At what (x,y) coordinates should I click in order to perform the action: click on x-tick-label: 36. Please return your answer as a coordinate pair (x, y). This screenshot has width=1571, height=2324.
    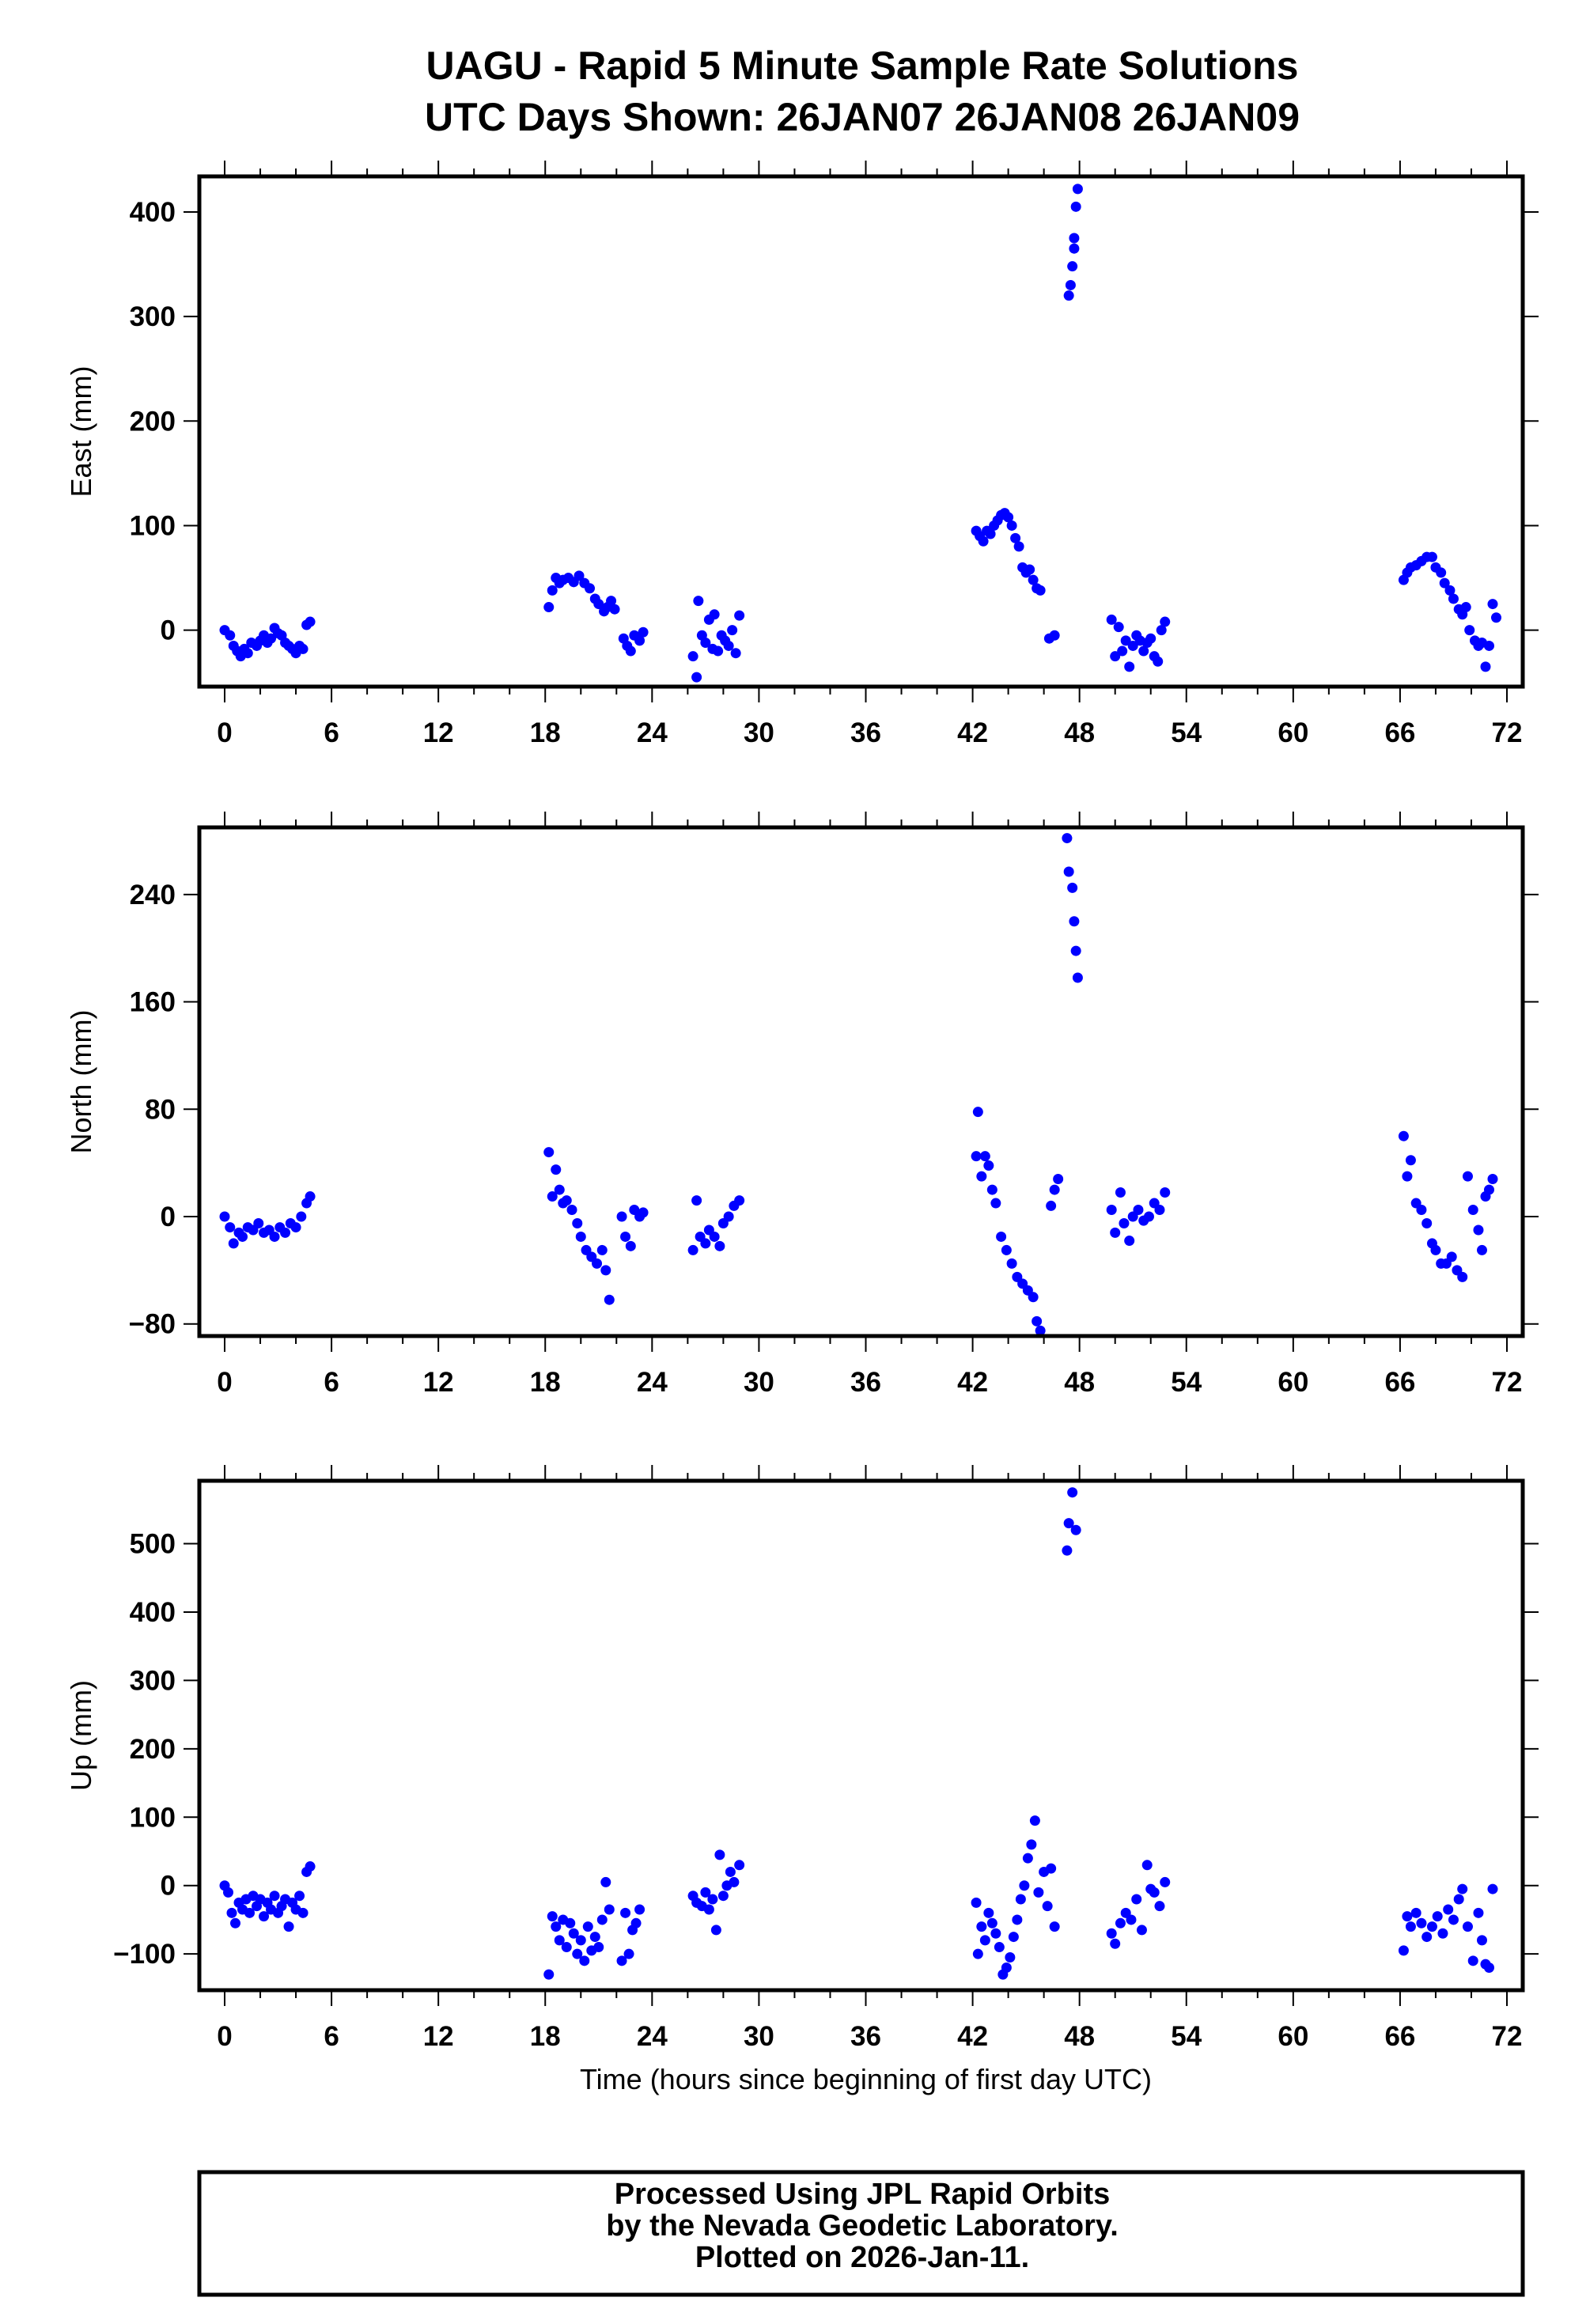
    Looking at the image, I should click on (865, 1382).